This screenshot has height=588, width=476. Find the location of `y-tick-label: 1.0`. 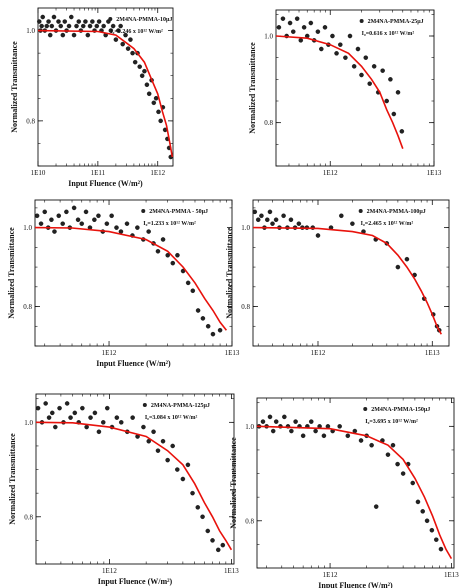

y-tick-label: 1.0 is located at coordinates (28, 423).